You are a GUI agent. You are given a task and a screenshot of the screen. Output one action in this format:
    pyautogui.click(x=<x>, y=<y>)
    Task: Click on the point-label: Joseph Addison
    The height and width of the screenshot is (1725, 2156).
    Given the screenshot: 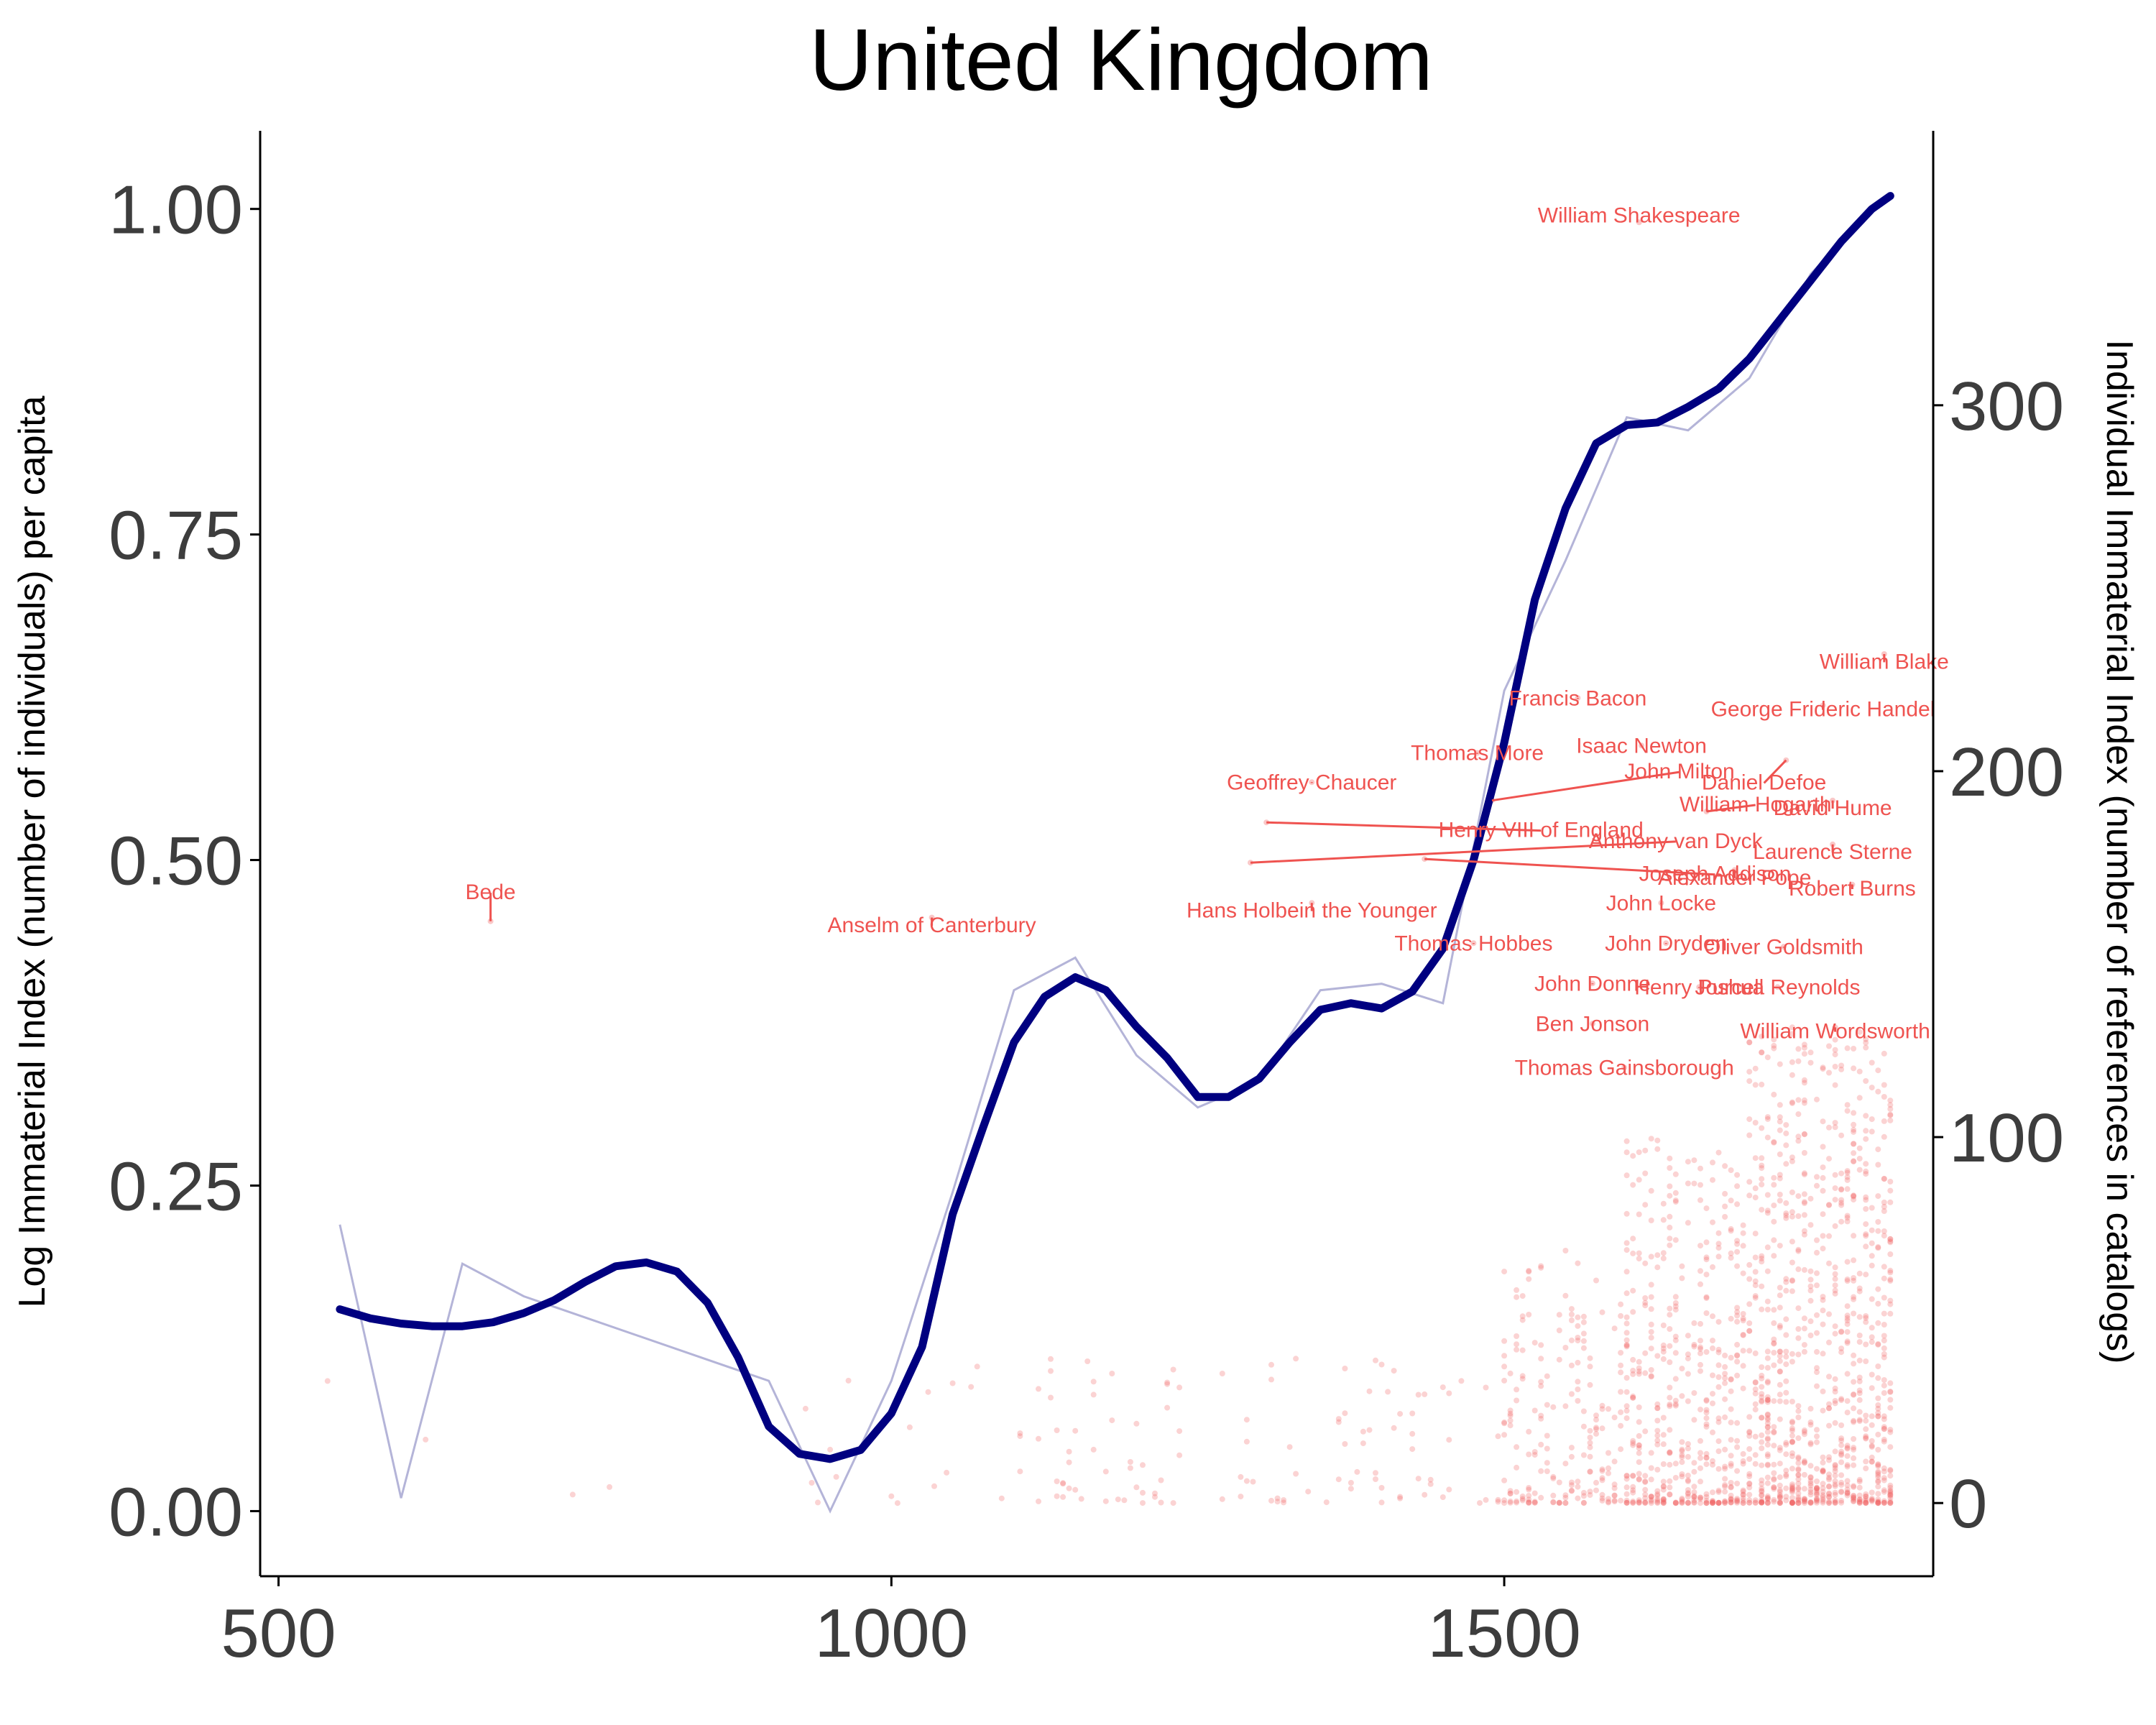 What is the action you would take?
    pyautogui.click(x=1715, y=874)
    